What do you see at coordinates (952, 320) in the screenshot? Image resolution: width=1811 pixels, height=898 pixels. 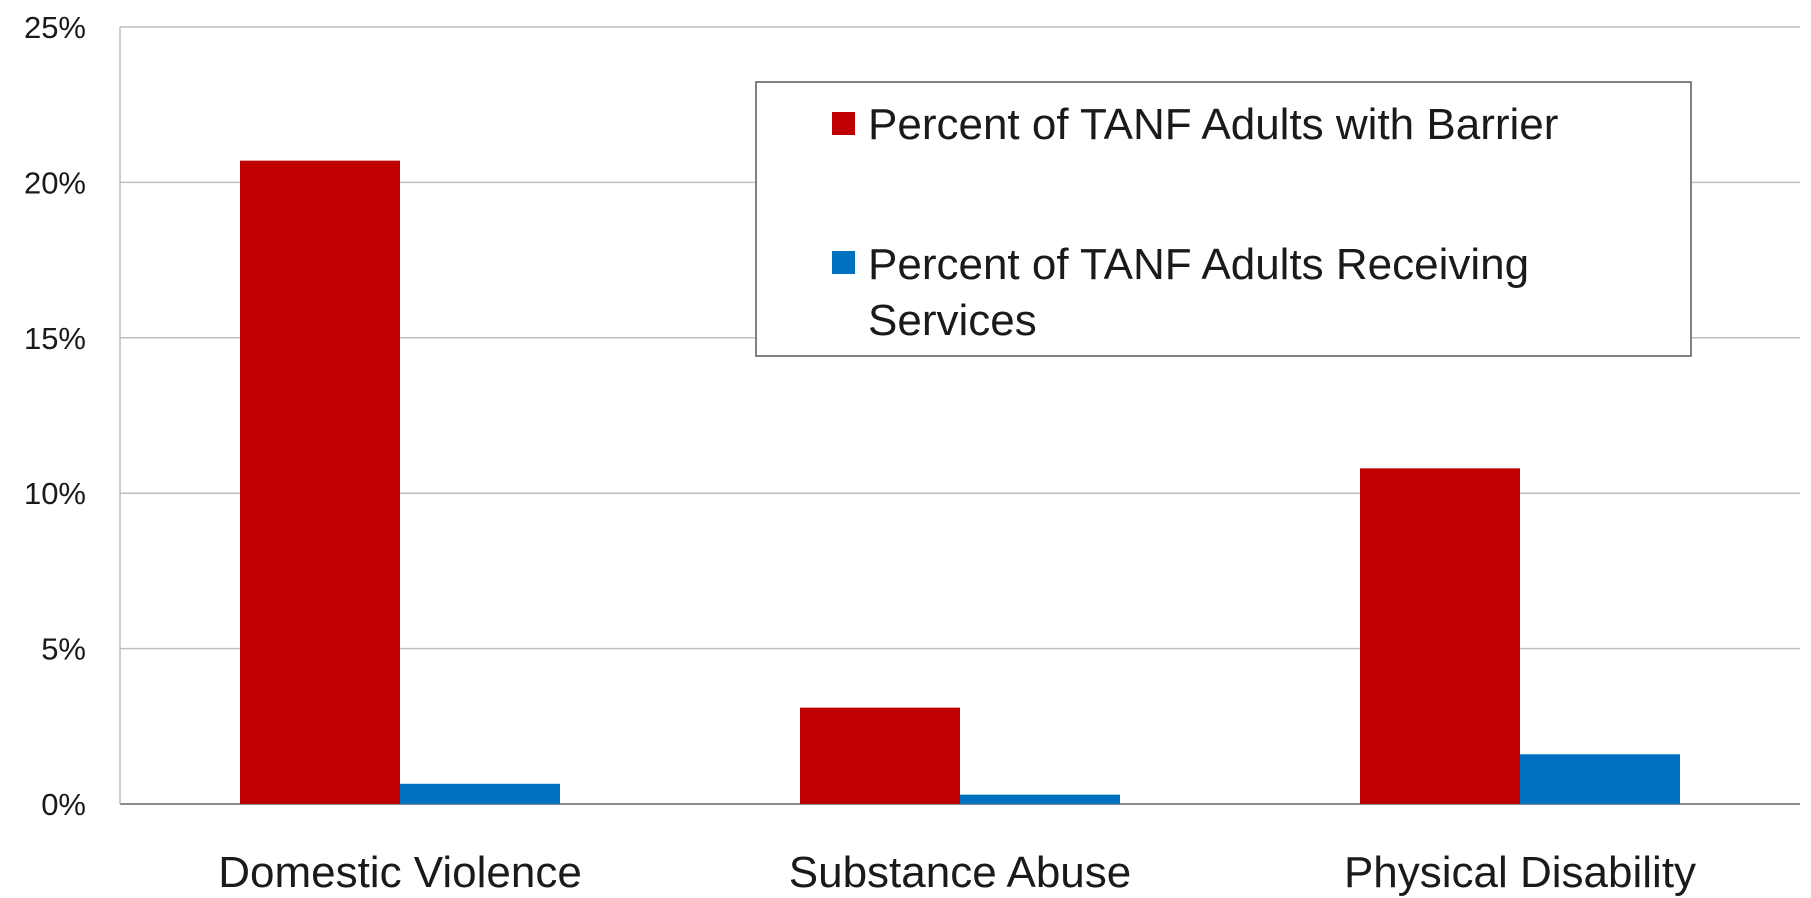 I see `legend-label-services-line: Services` at bounding box center [952, 320].